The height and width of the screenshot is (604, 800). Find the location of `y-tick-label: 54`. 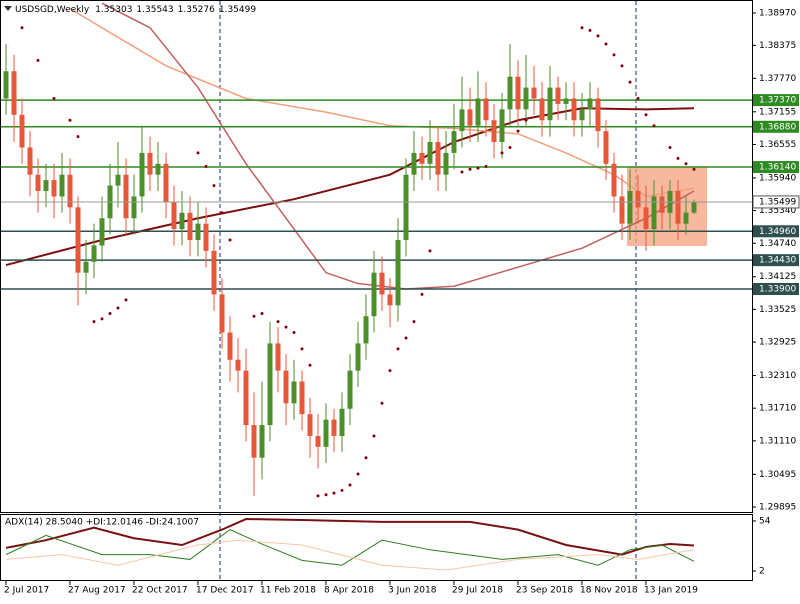

y-tick-label: 54 is located at coordinates (765, 521).